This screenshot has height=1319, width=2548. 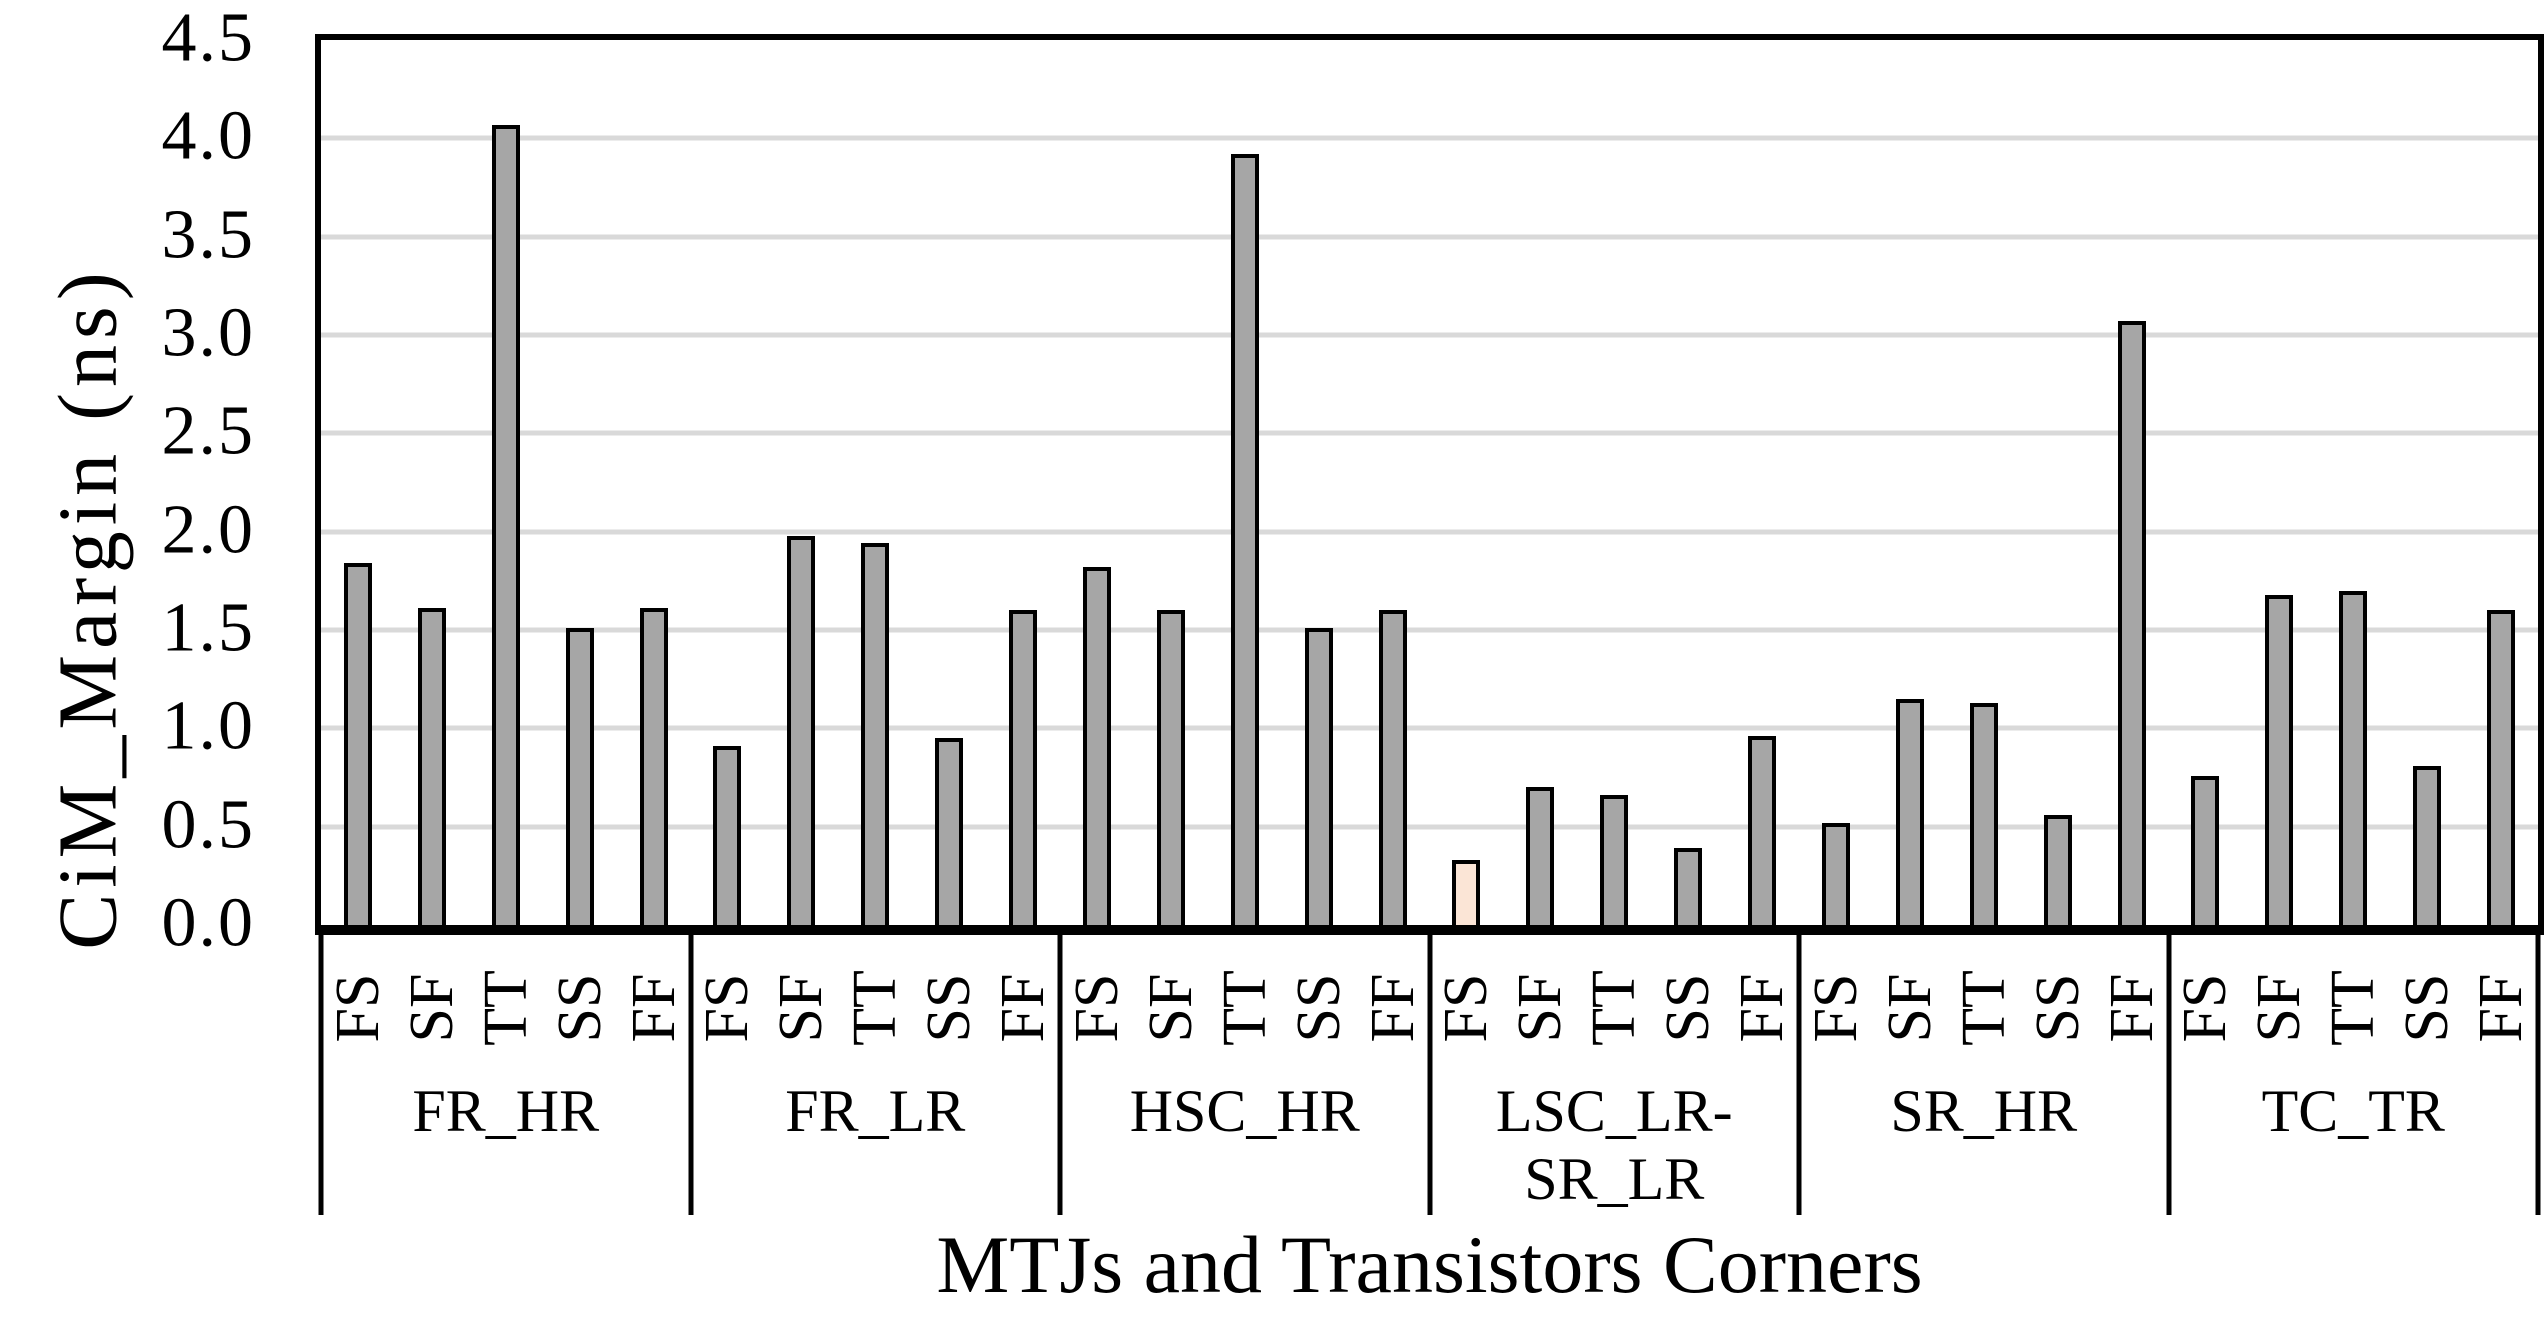 I want to click on x-axis-title: MTJs and Transistors Corners, so click(x=1429, y=1264).